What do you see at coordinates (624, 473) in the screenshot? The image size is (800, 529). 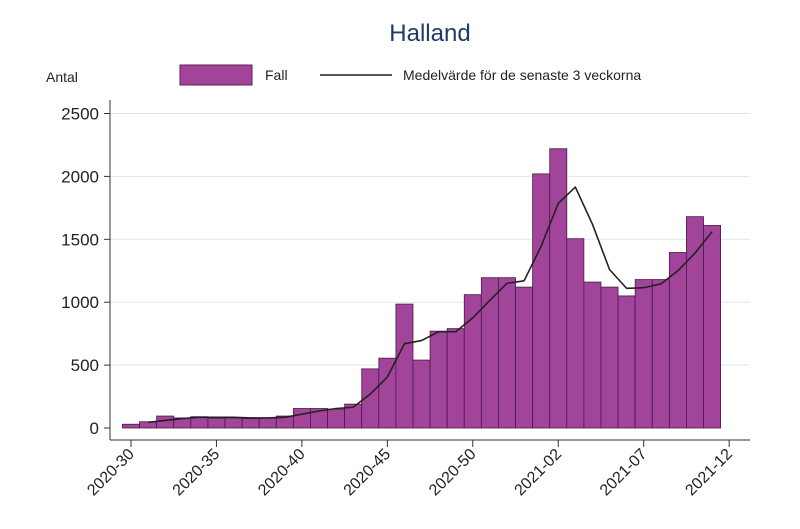 I see `x-tick-label: 2021-07` at bounding box center [624, 473].